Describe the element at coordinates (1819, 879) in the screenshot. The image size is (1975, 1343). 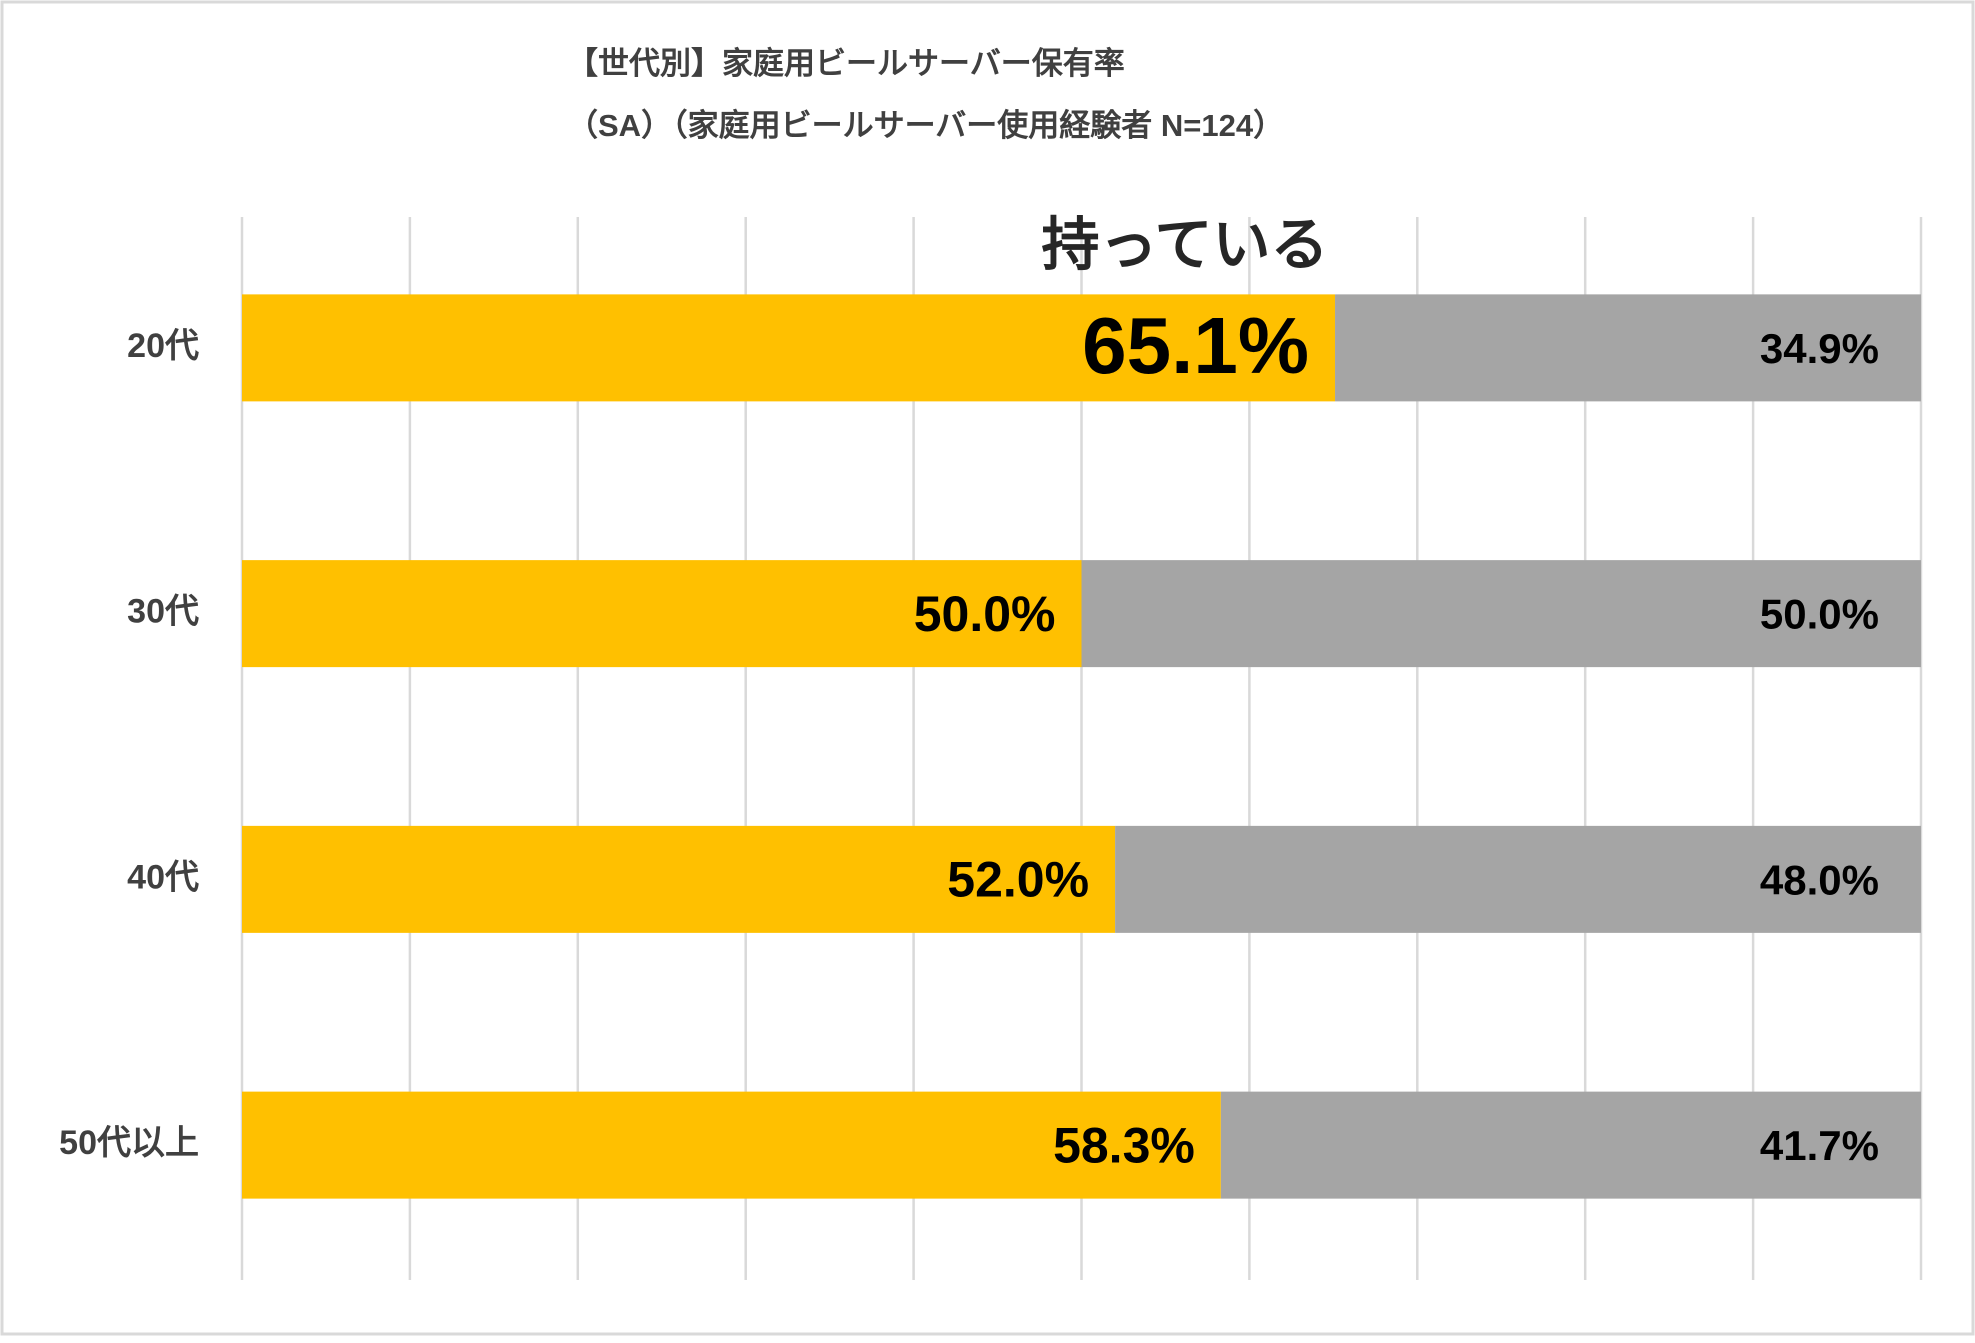
I see `data-label: 48.0%` at that location.